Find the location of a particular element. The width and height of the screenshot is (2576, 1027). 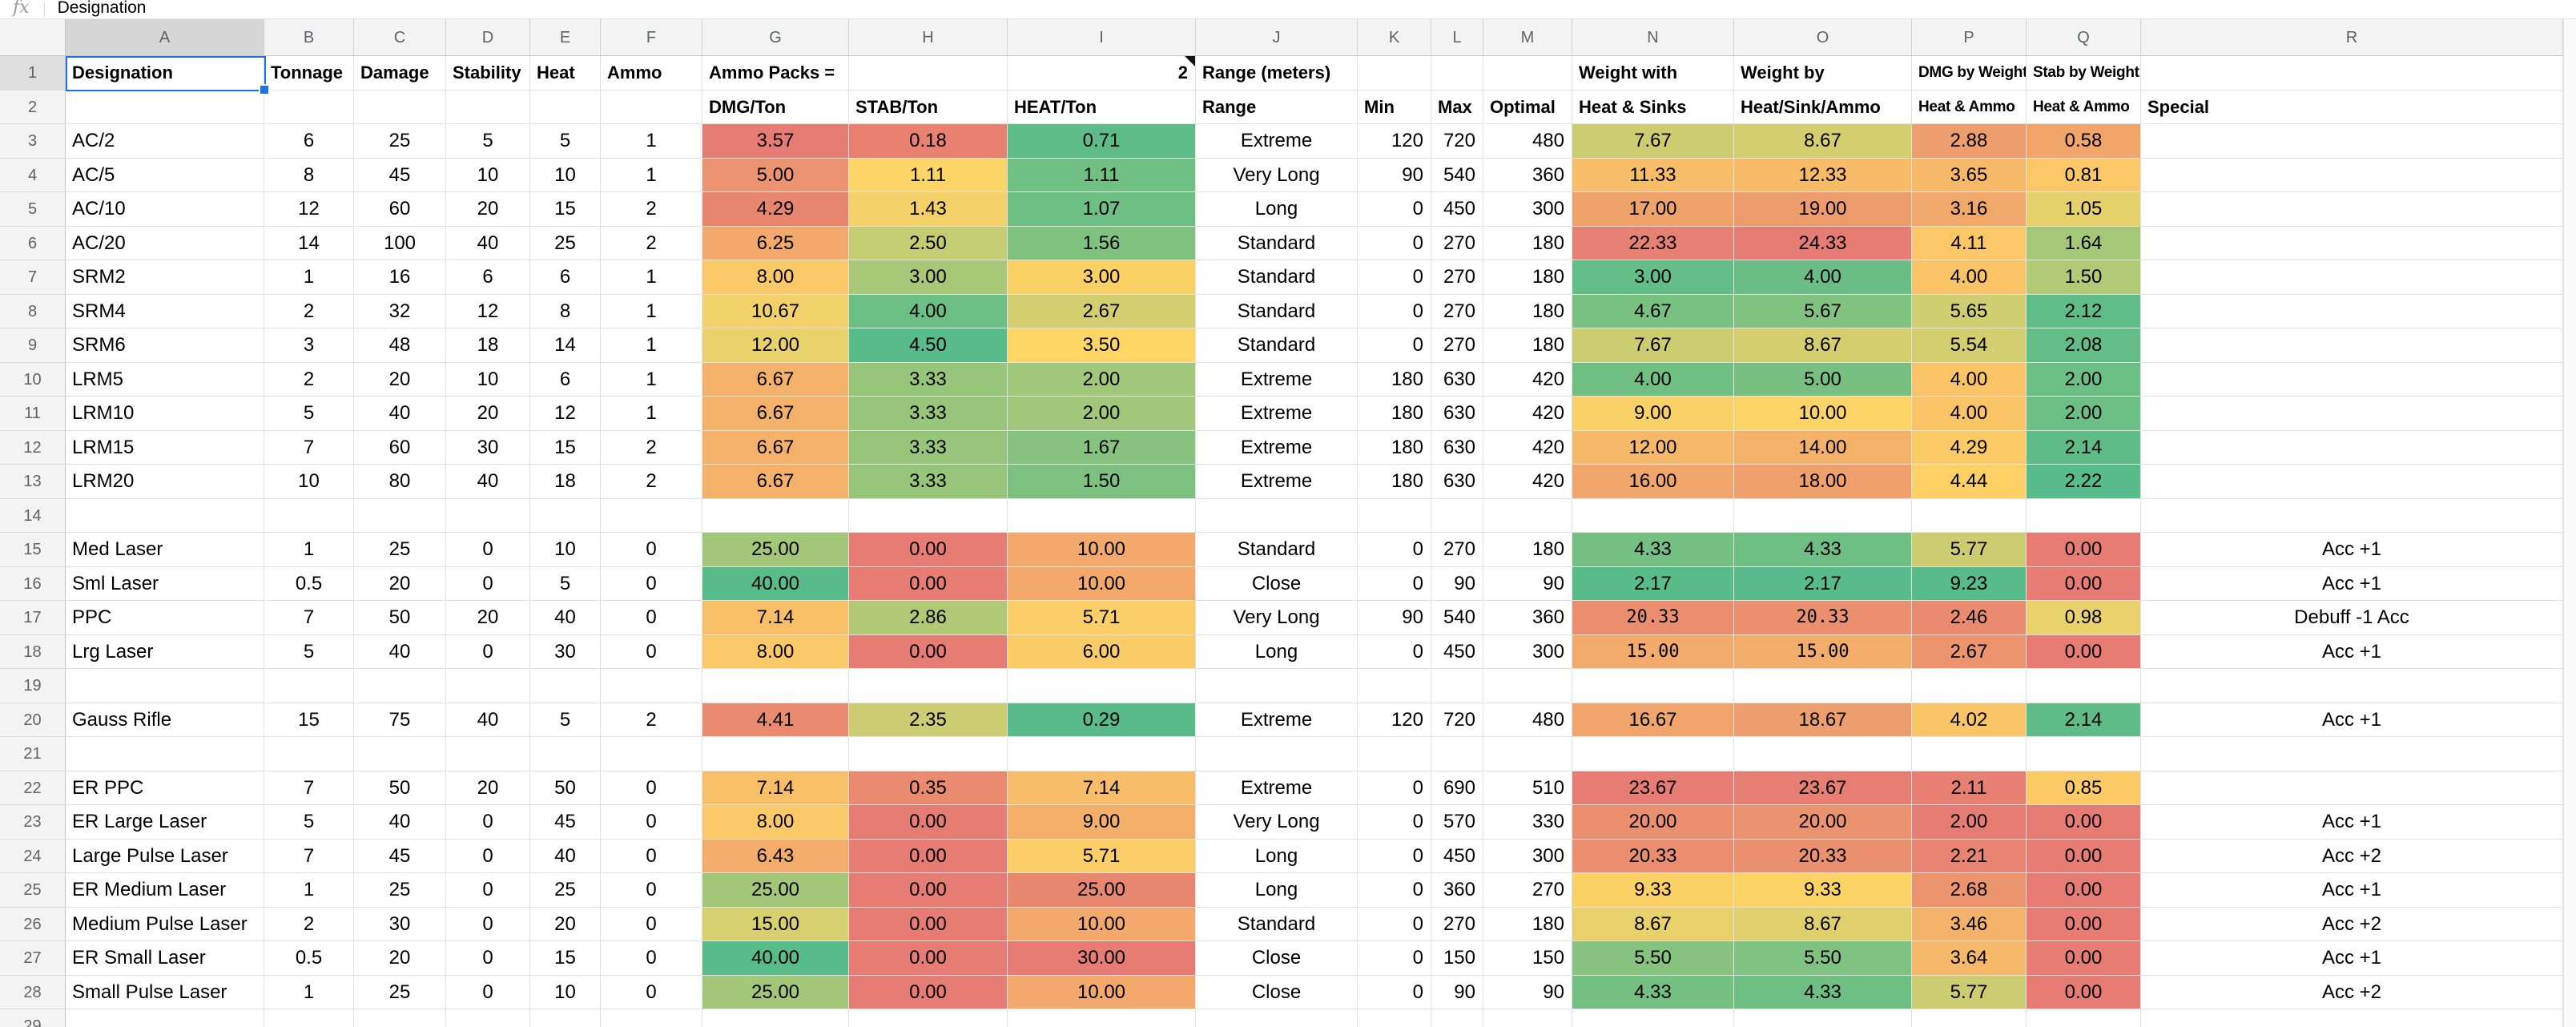

cell-D9: 18 is located at coordinates (488, 345).